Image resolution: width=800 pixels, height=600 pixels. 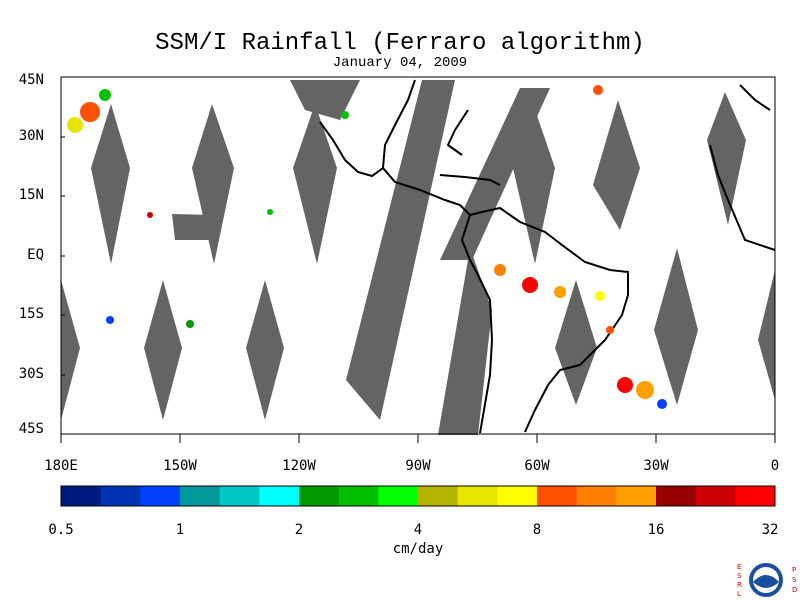 I want to click on lat-label: 30S, so click(x=31, y=374).